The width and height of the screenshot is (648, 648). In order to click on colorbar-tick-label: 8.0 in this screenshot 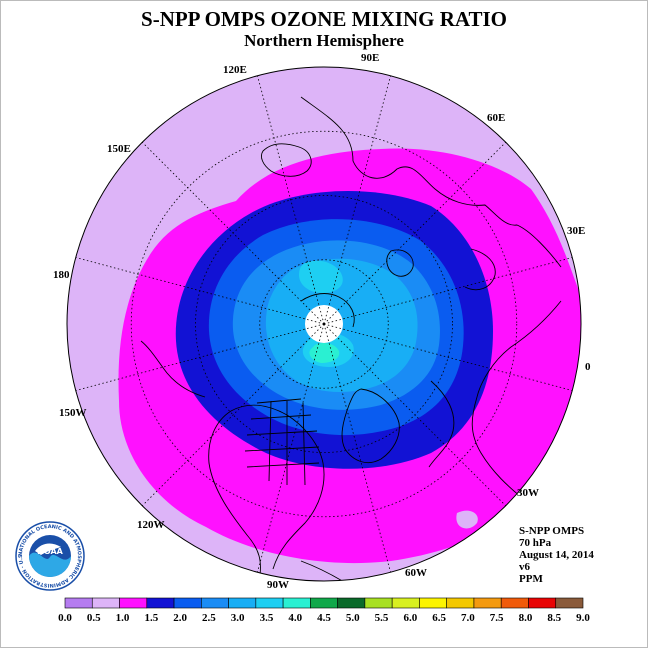, I will do `click(526, 618)`.